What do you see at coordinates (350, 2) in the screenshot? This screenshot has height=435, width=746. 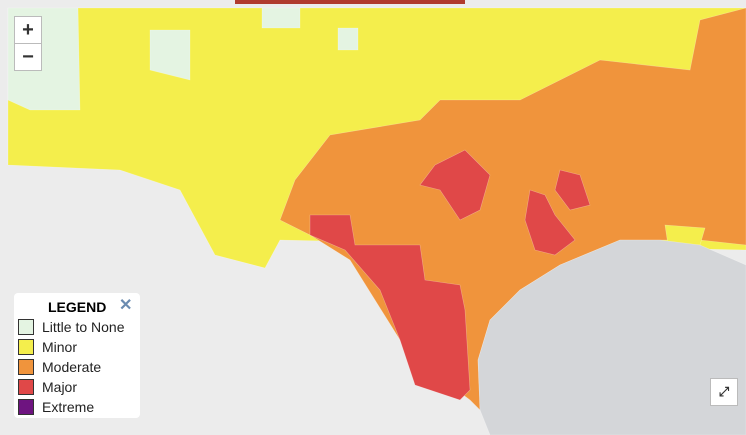 I see `top-bar` at bounding box center [350, 2].